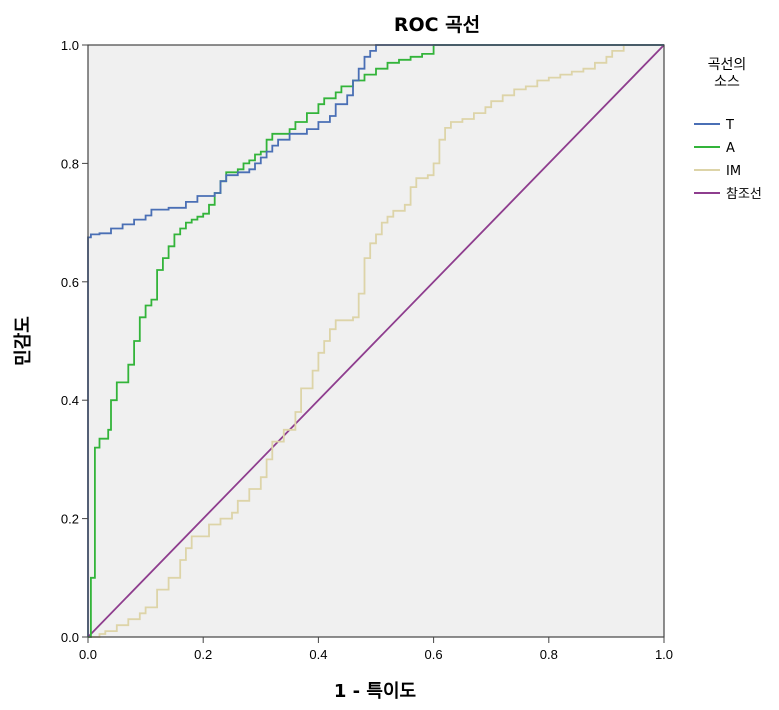  What do you see at coordinates (70, 163) in the screenshot?
I see `y-tick-label: 0.8` at bounding box center [70, 163].